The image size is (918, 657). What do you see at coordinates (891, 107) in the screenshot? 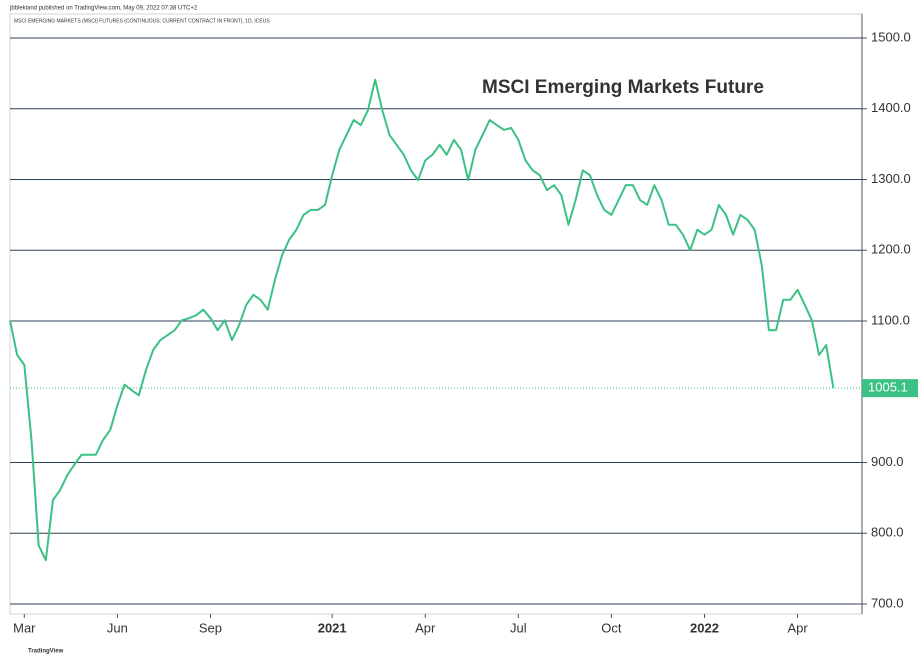
I see `y-tick-label: 1400.0` at bounding box center [891, 107].